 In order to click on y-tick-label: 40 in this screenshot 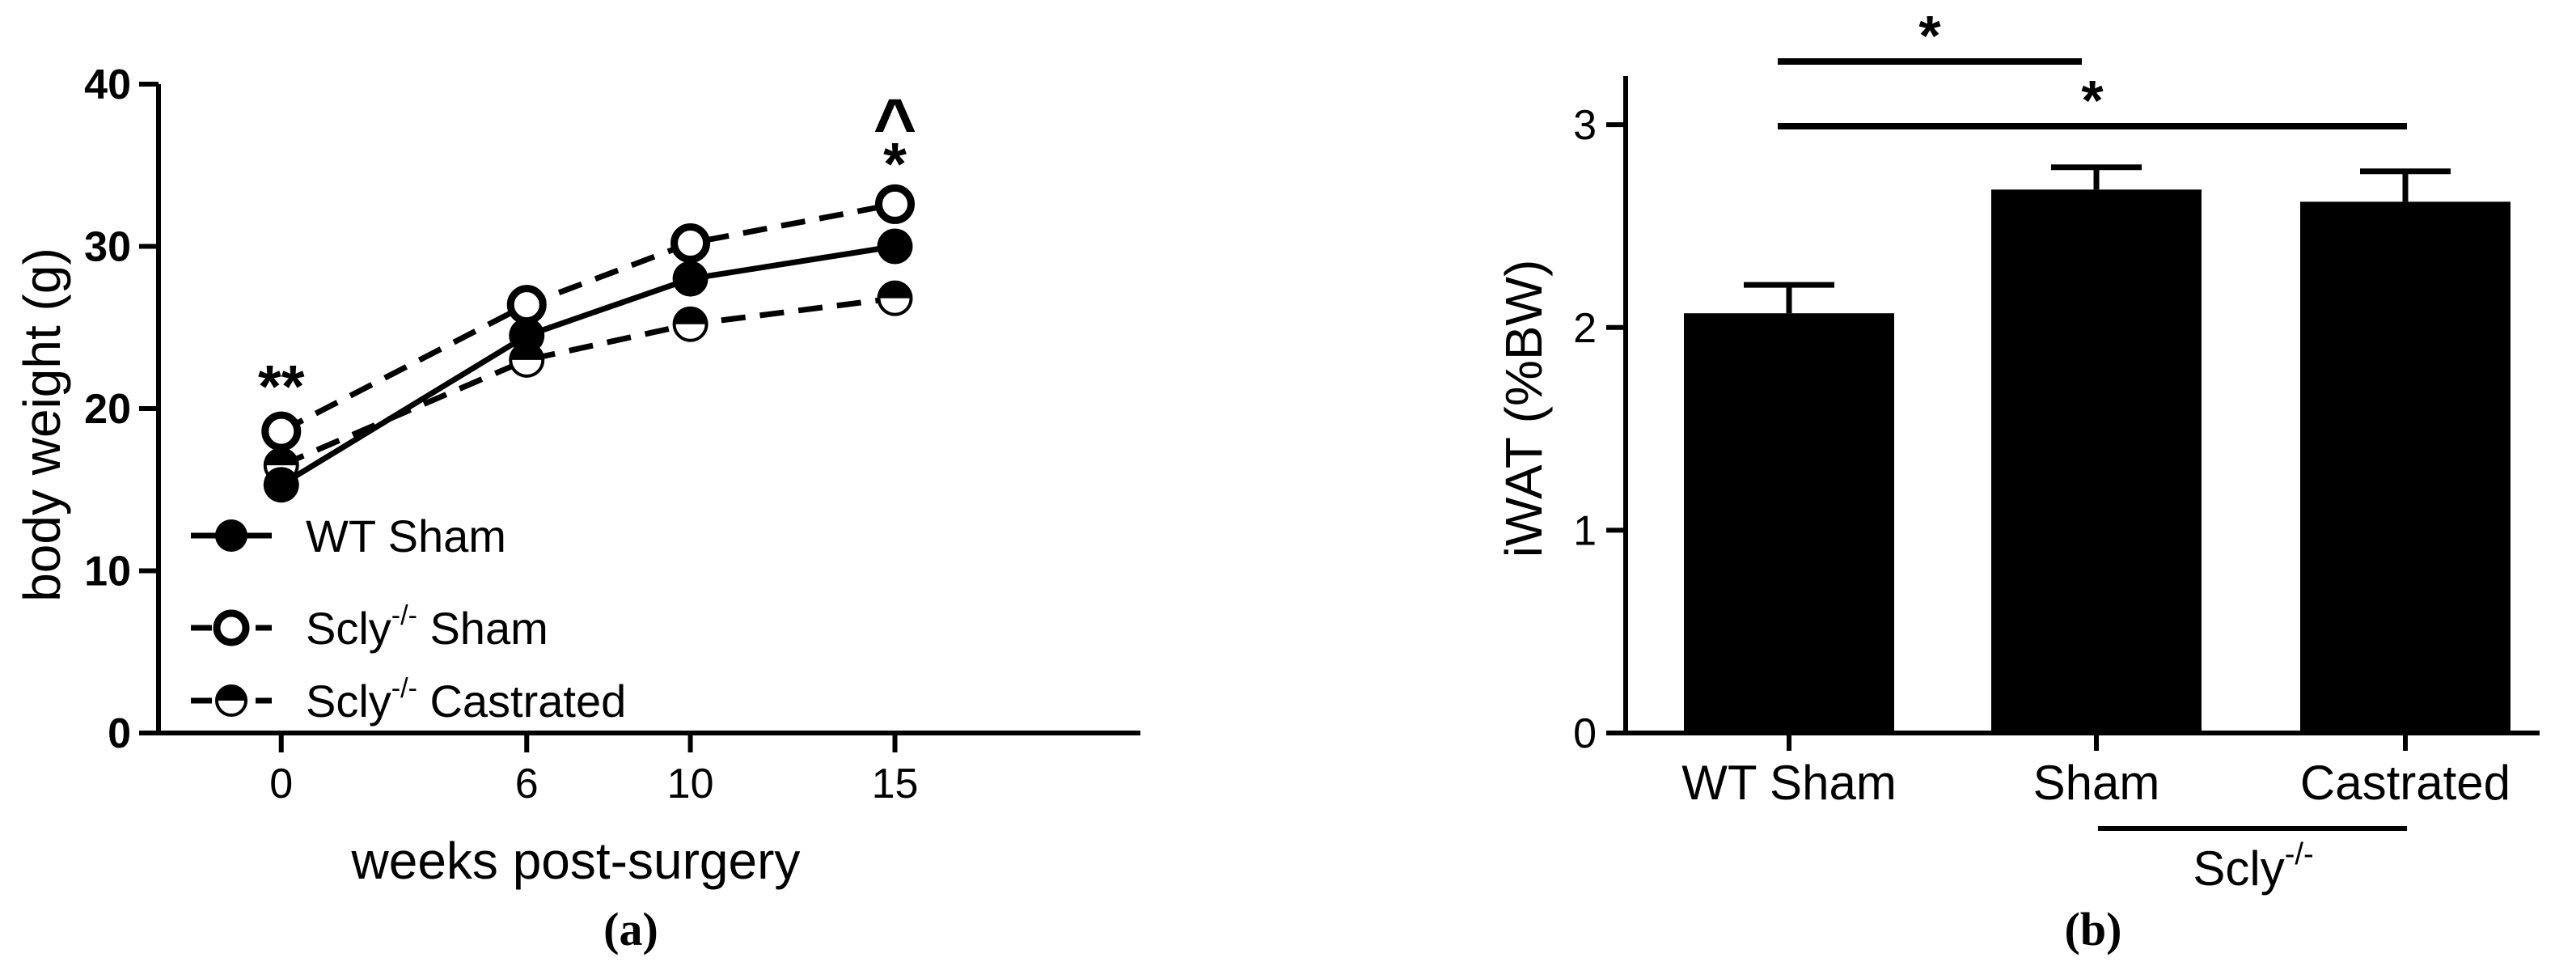, I will do `click(108, 84)`.